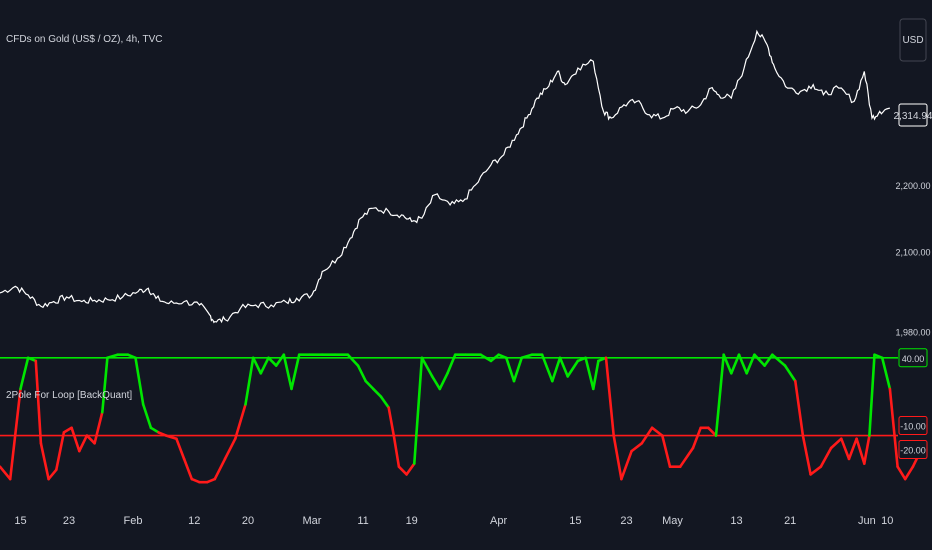 The image size is (932, 550). Describe the element at coordinates (312, 521) in the screenshot. I see `time-axis-tick-label: Mar` at that location.